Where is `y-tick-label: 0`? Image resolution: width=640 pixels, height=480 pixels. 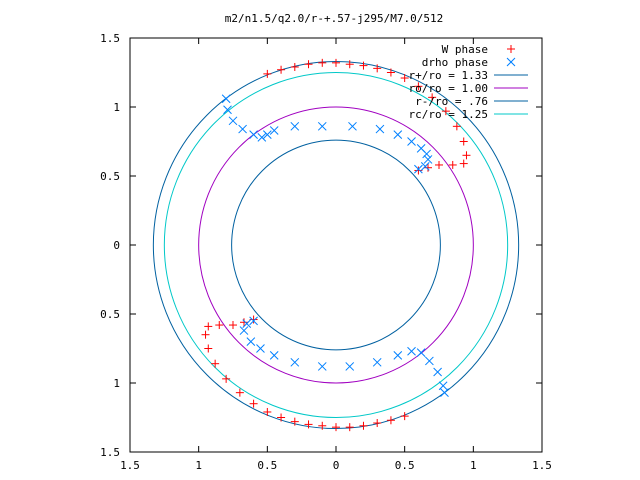
y-tick-label: 0 is located at coordinates (116, 245).